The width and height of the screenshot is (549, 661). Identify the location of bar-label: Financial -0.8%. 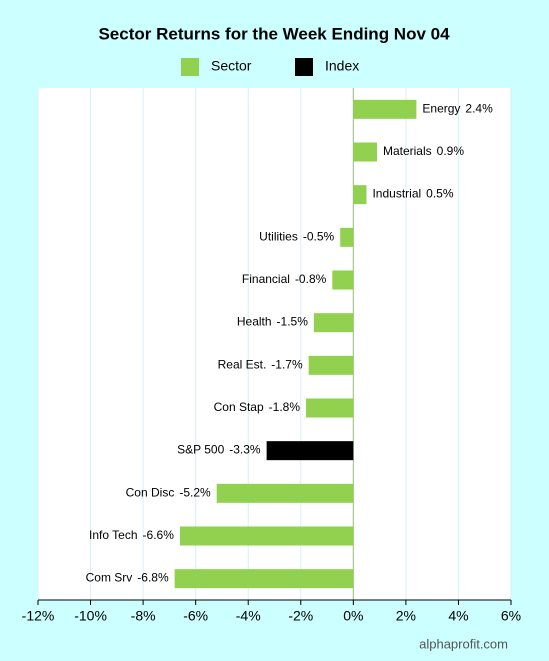
(284, 279).